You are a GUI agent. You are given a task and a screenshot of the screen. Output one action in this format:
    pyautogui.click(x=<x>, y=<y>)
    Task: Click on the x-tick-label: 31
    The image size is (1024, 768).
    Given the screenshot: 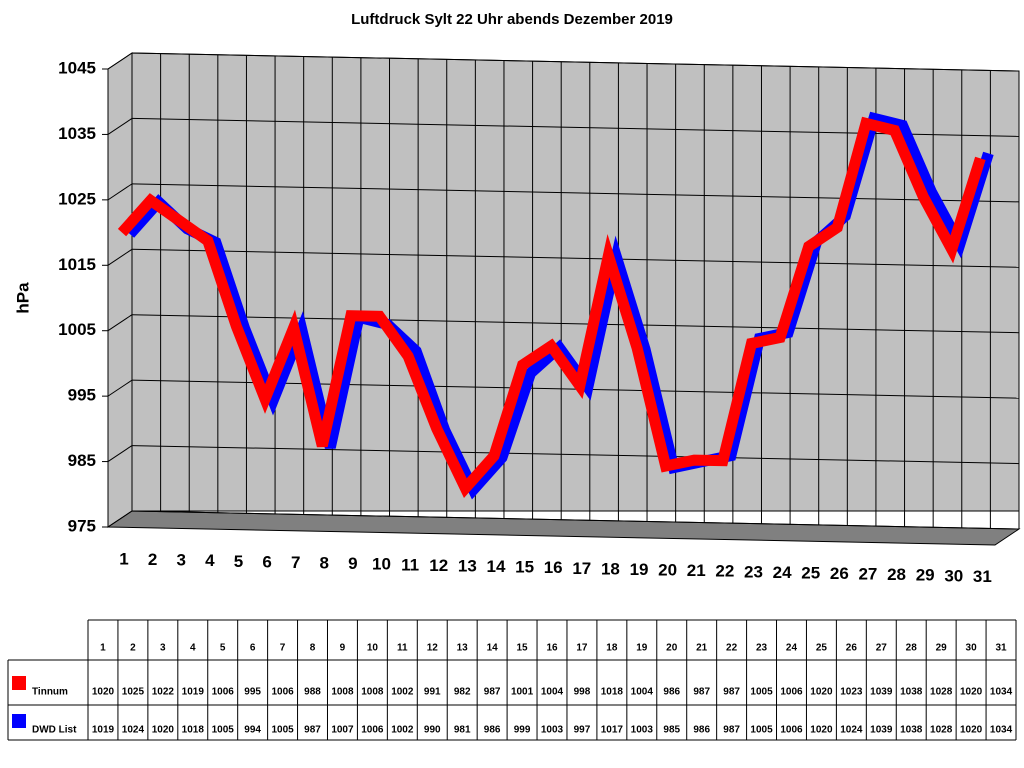 What is the action you would take?
    pyautogui.click(x=982, y=576)
    